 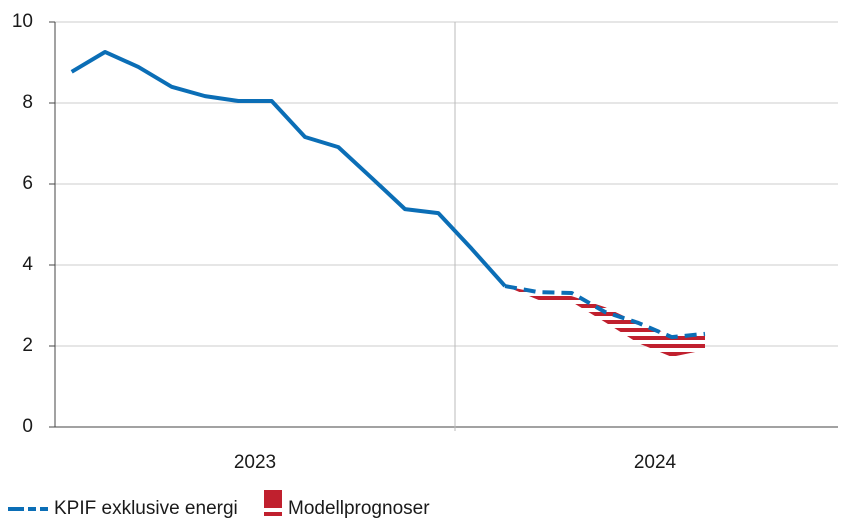 I want to click on y-tick-label: 10, so click(x=22, y=21).